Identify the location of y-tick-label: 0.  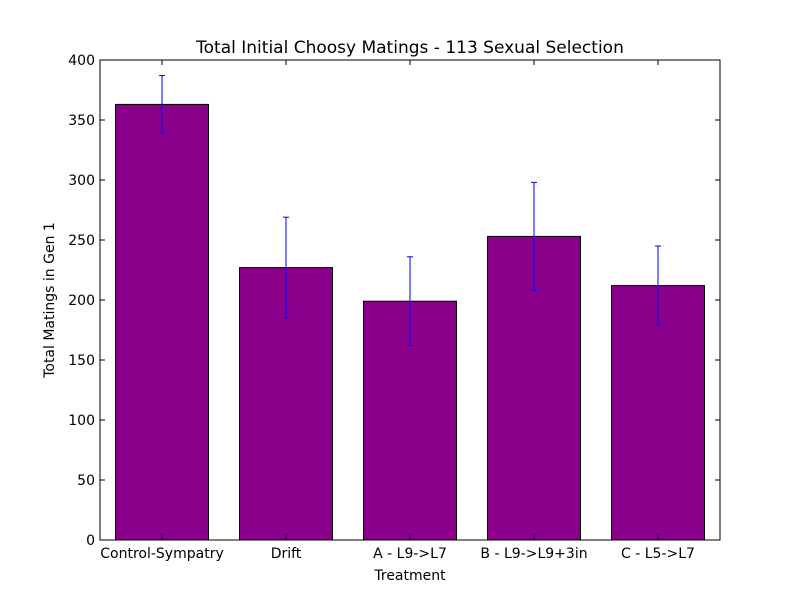
(90, 541).